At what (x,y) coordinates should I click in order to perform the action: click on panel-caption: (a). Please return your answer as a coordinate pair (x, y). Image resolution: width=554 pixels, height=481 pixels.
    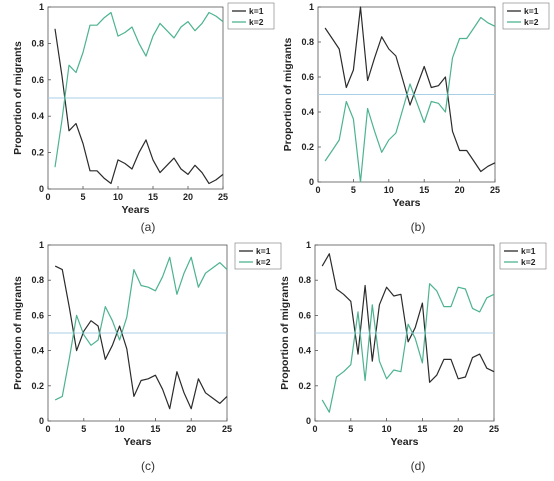
    Looking at the image, I should click on (148, 227).